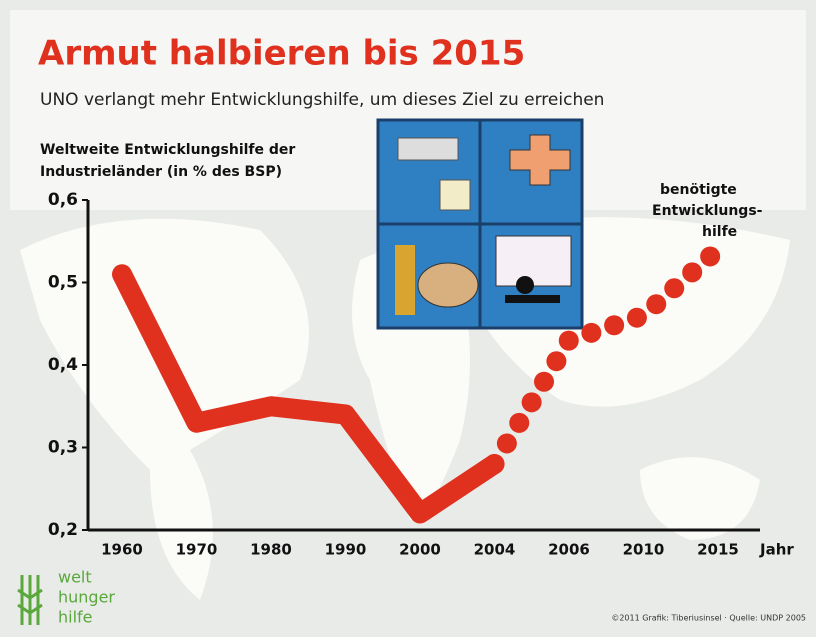 The width and height of the screenshot is (816, 637). I want to click on x-tick-label: 2000, so click(420, 550).